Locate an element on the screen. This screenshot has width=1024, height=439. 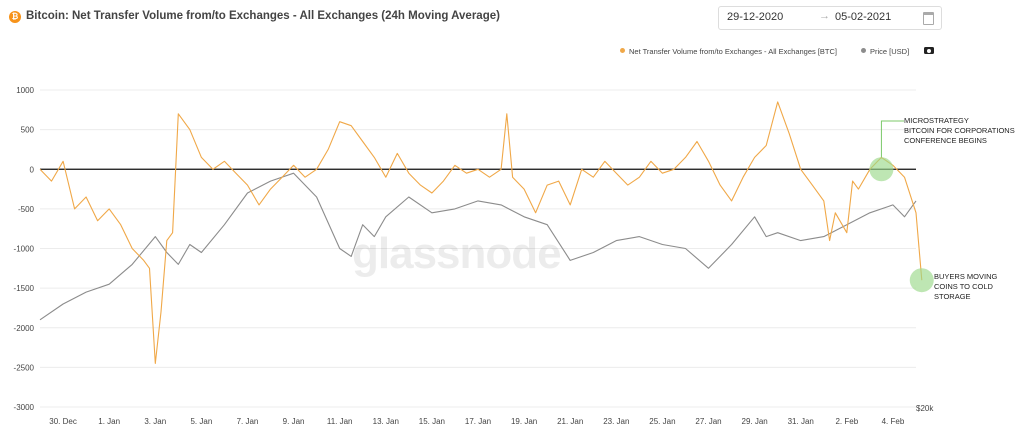
x-tick-label: 7. Jan is located at coordinates (248, 421).